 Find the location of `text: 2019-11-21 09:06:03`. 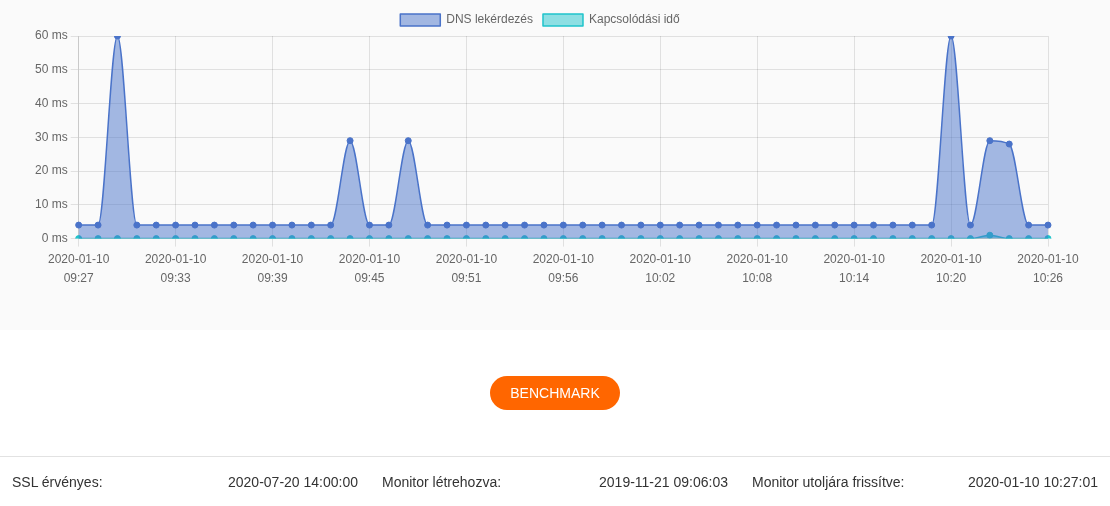

text: 2019-11-21 09:06:03 is located at coordinates (663, 481).